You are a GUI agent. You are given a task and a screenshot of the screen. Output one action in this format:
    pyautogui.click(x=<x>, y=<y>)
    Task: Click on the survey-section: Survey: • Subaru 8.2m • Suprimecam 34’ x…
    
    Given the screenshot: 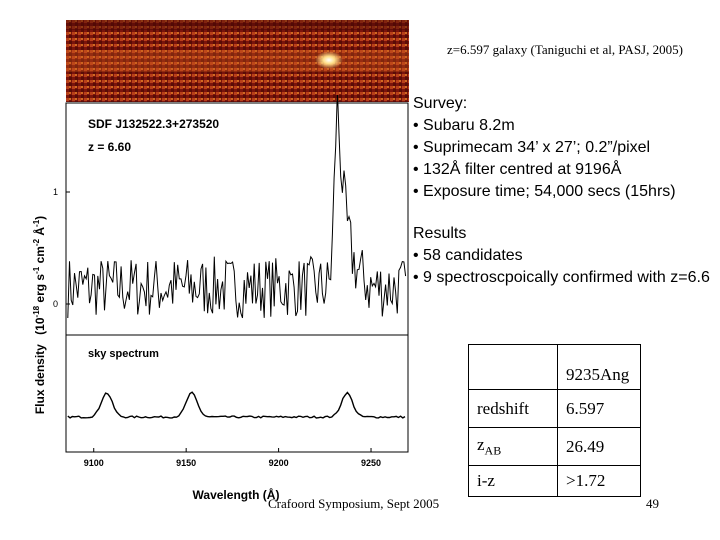 What is the action you would take?
    pyautogui.click(x=565, y=148)
    